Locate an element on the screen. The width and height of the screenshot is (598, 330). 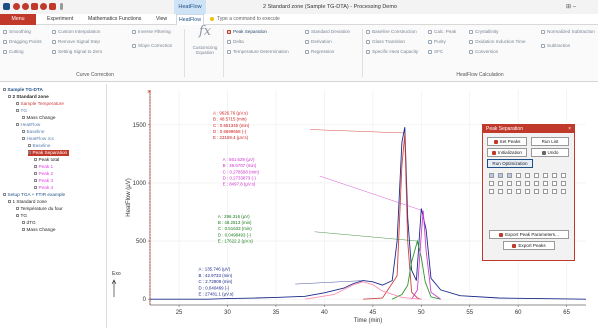
purity-button: Purity is located at coordinates (437, 41).